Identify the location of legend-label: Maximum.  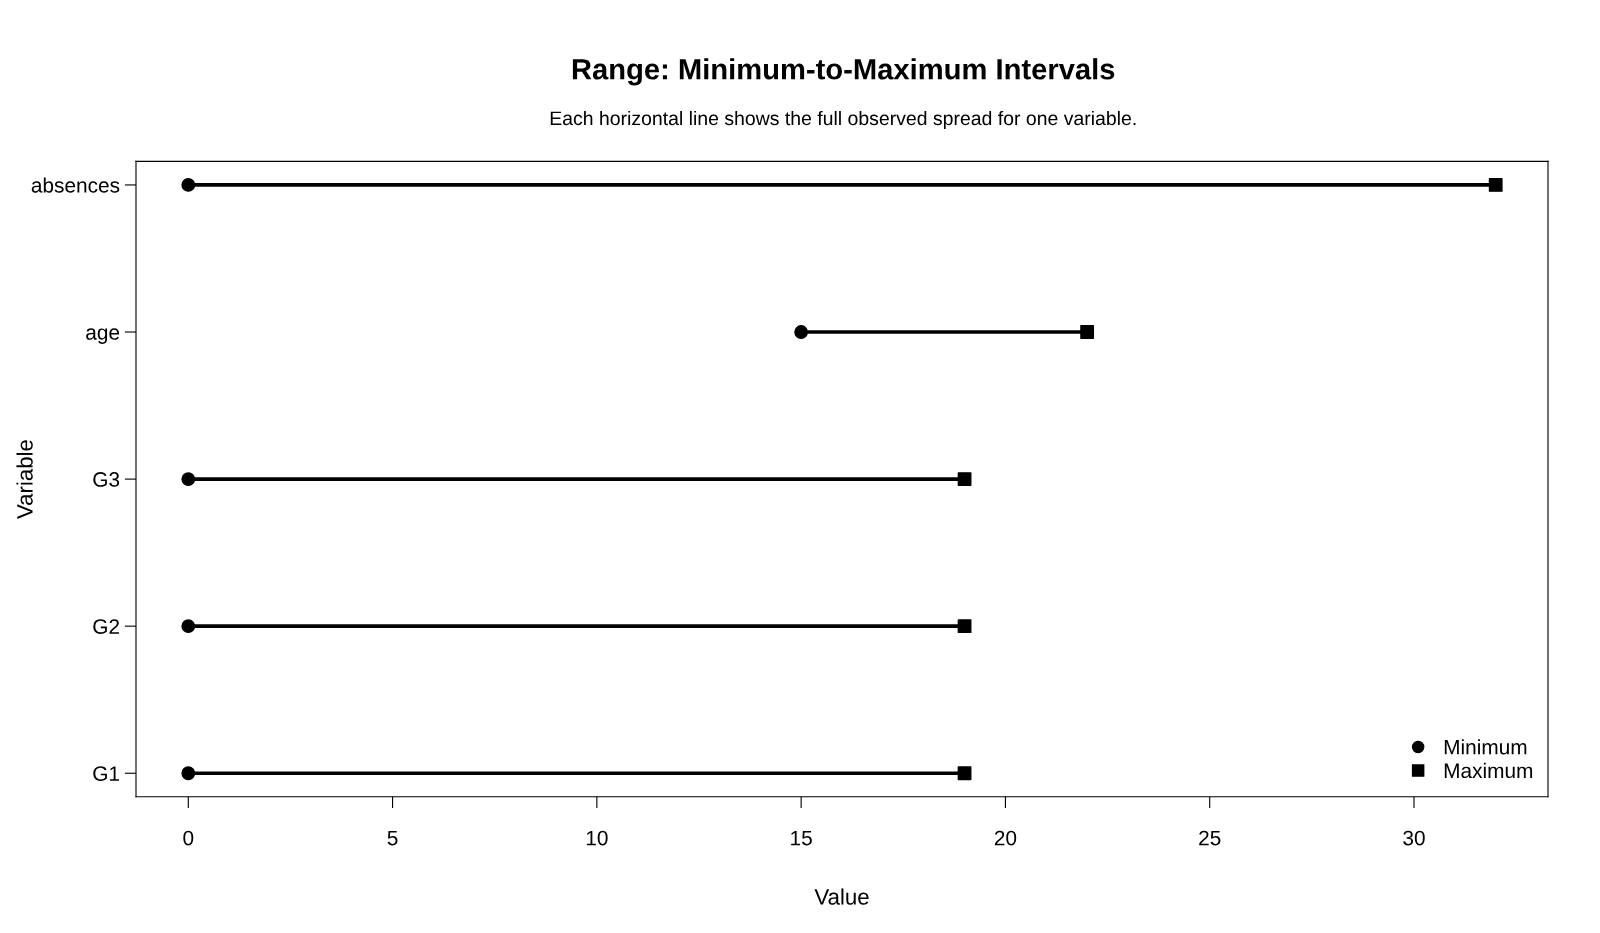
(1488, 770).